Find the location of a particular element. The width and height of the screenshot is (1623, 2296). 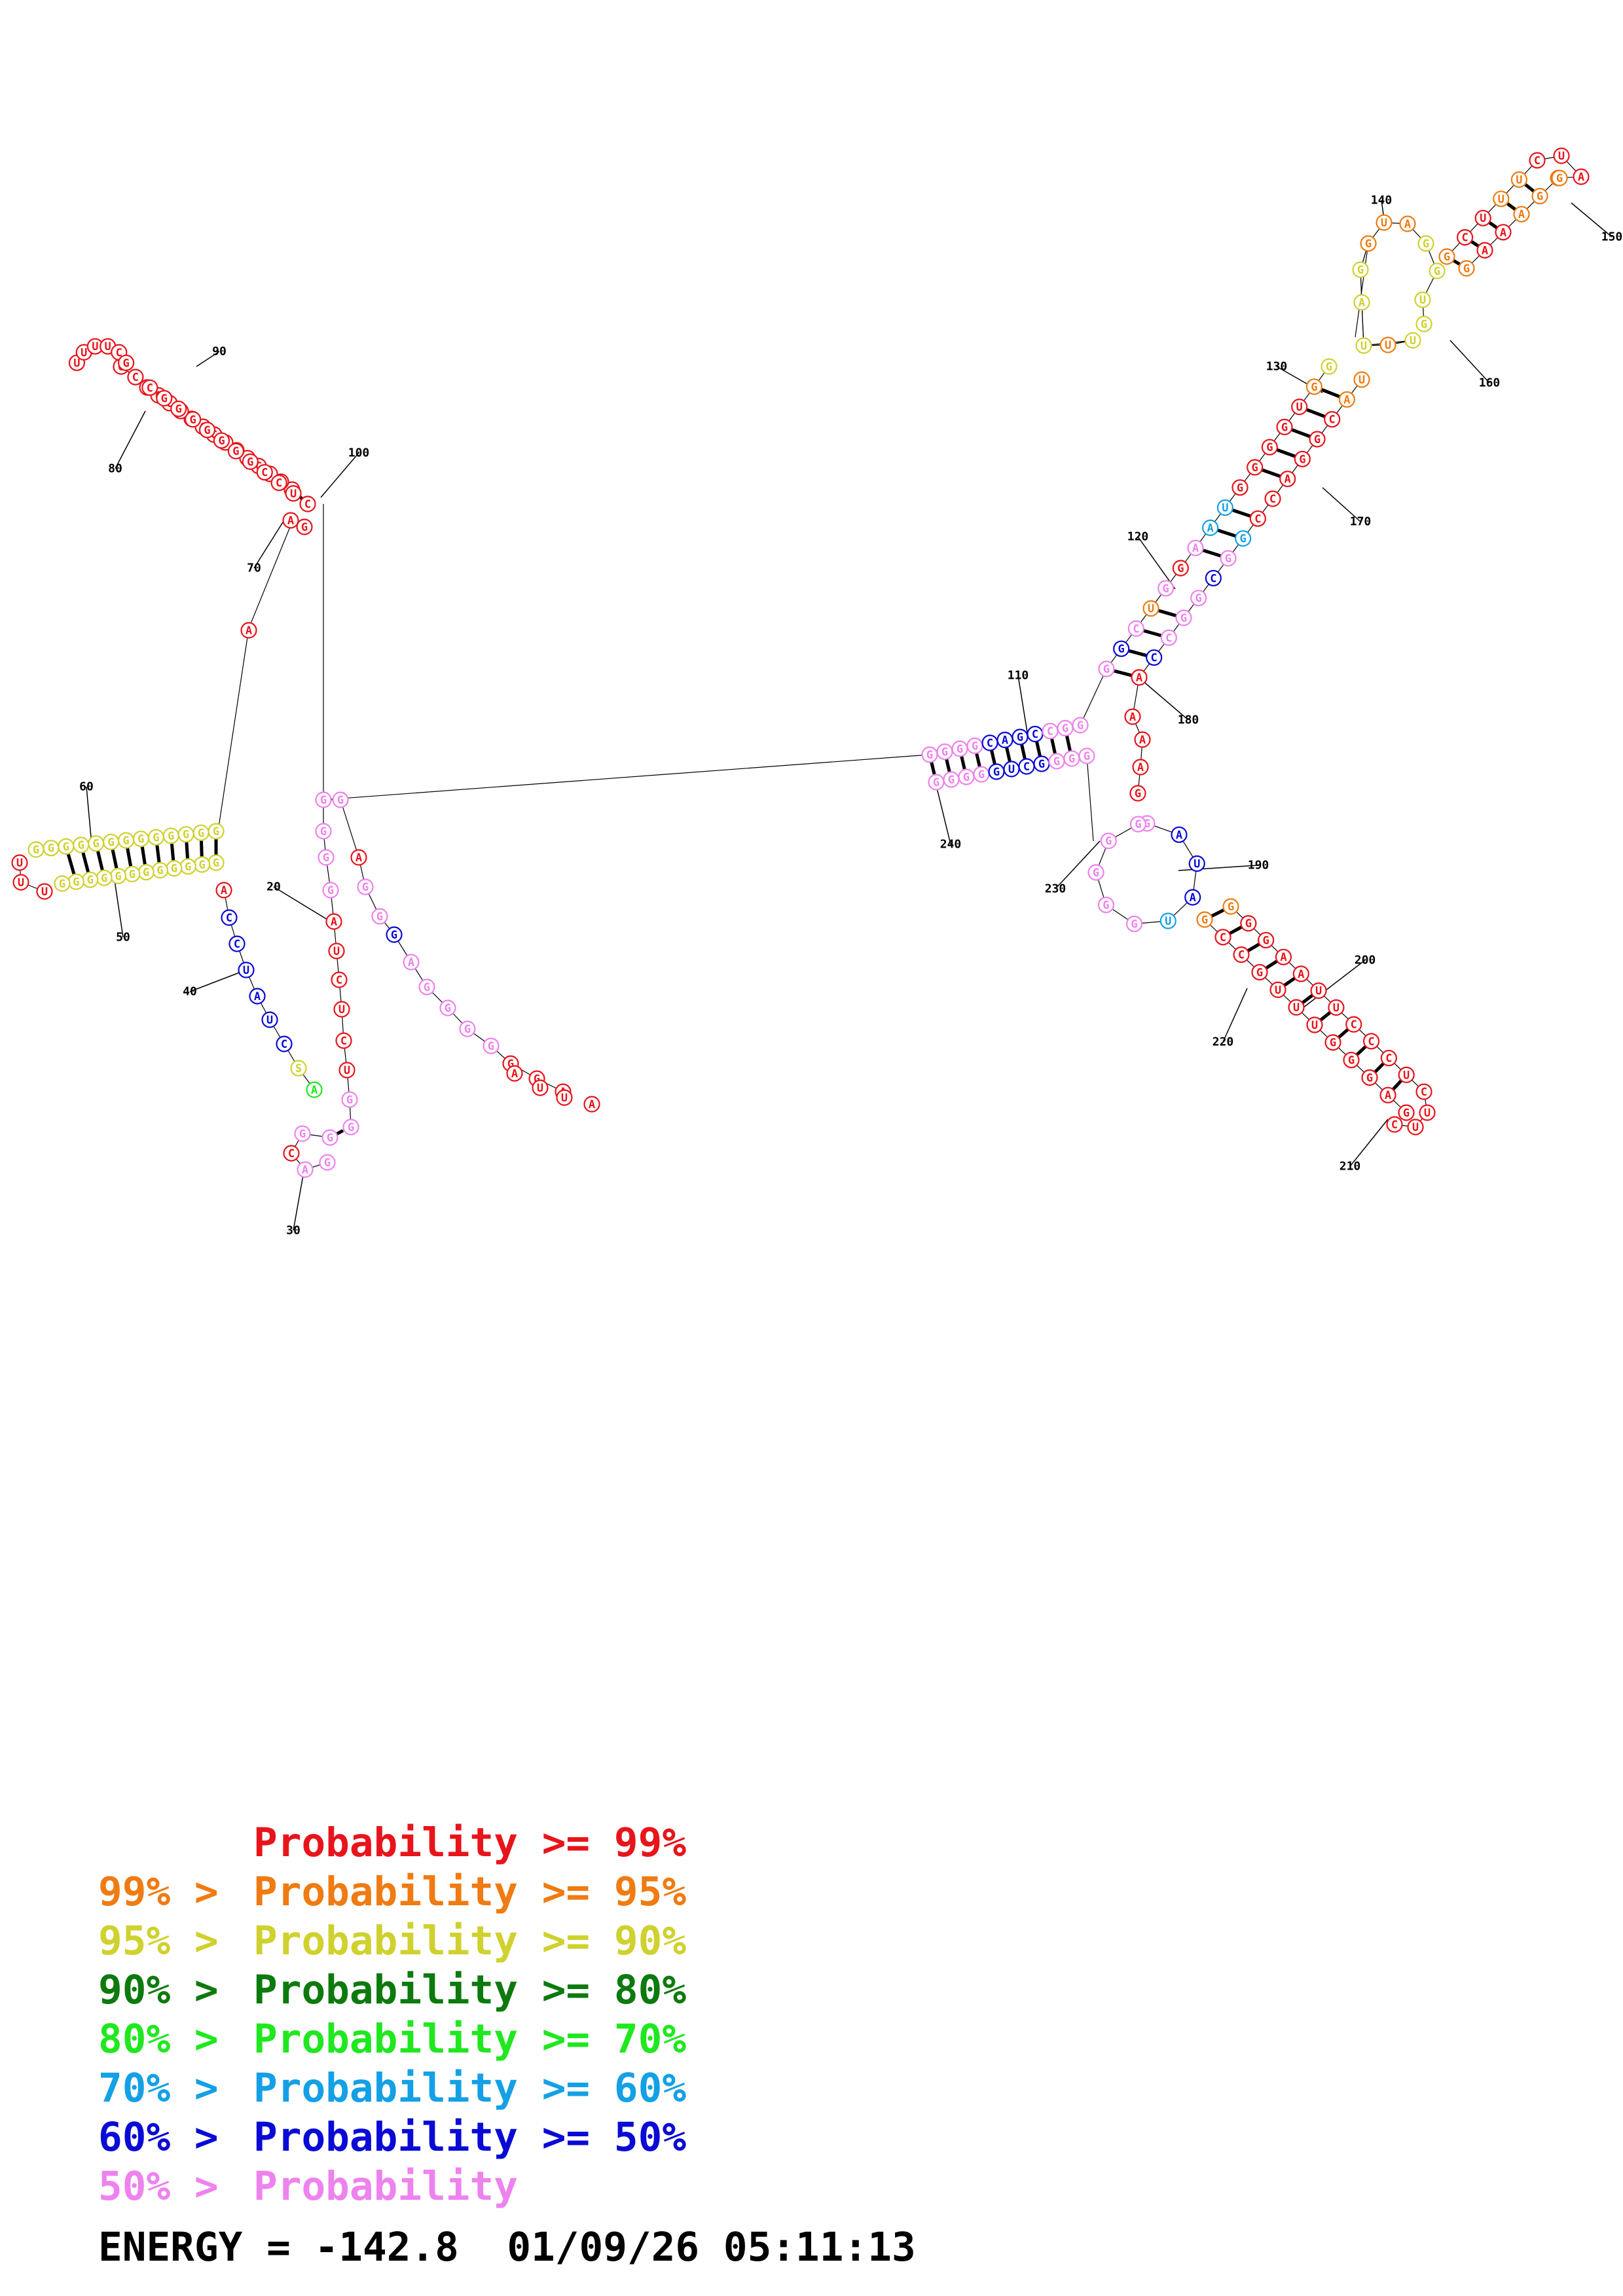

position-label: 20 is located at coordinates (273, 887).